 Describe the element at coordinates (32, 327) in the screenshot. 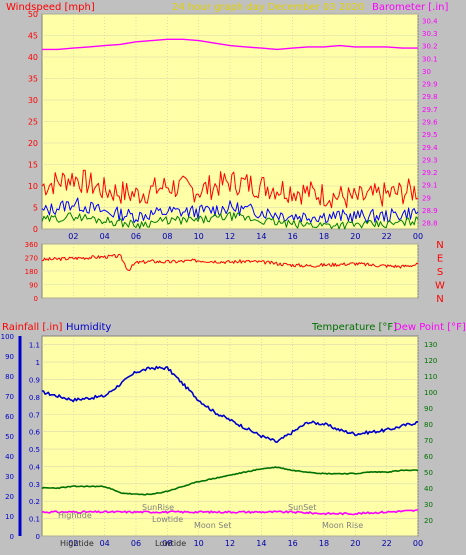

I see `rainfall-axis-title: Rainfall [.in]` at that location.